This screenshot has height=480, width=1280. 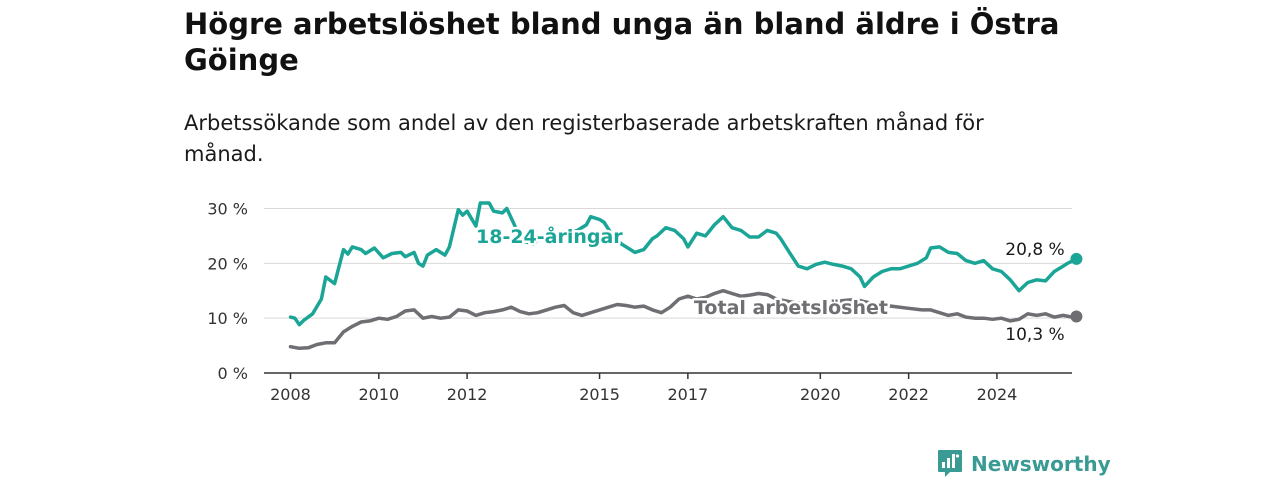 I want to click on x-tick-label: 2024, so click(x=997, y=394).